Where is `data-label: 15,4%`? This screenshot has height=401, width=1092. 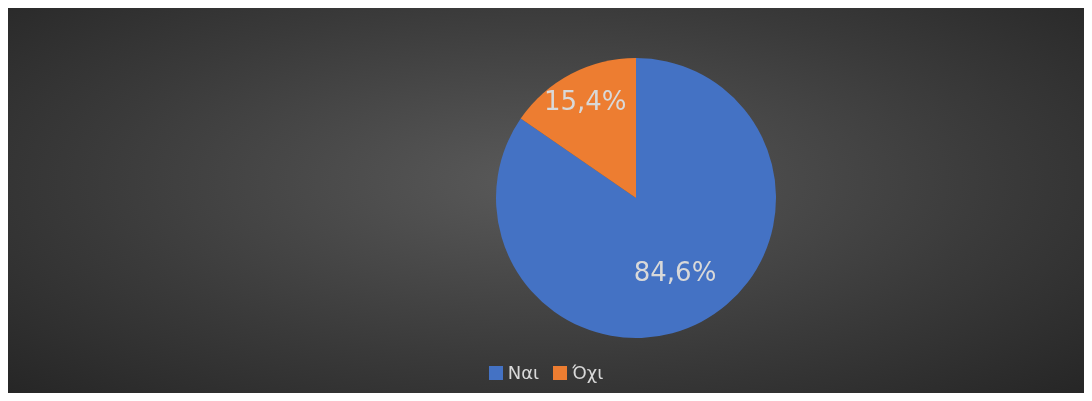
data-label: 15,4% is located at coordinates (585, 101).